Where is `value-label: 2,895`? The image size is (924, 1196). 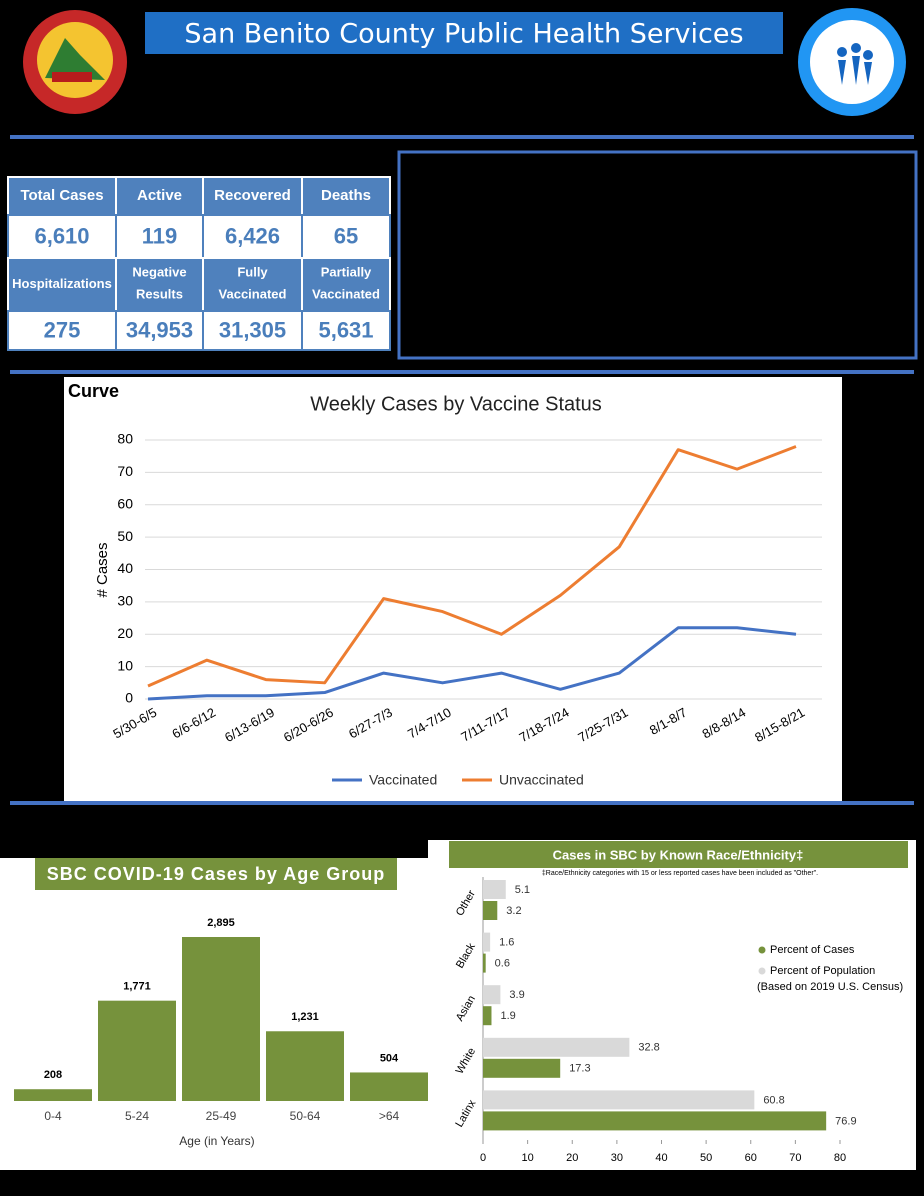 value-label: 2,895 is located at coordinates (221, 923).